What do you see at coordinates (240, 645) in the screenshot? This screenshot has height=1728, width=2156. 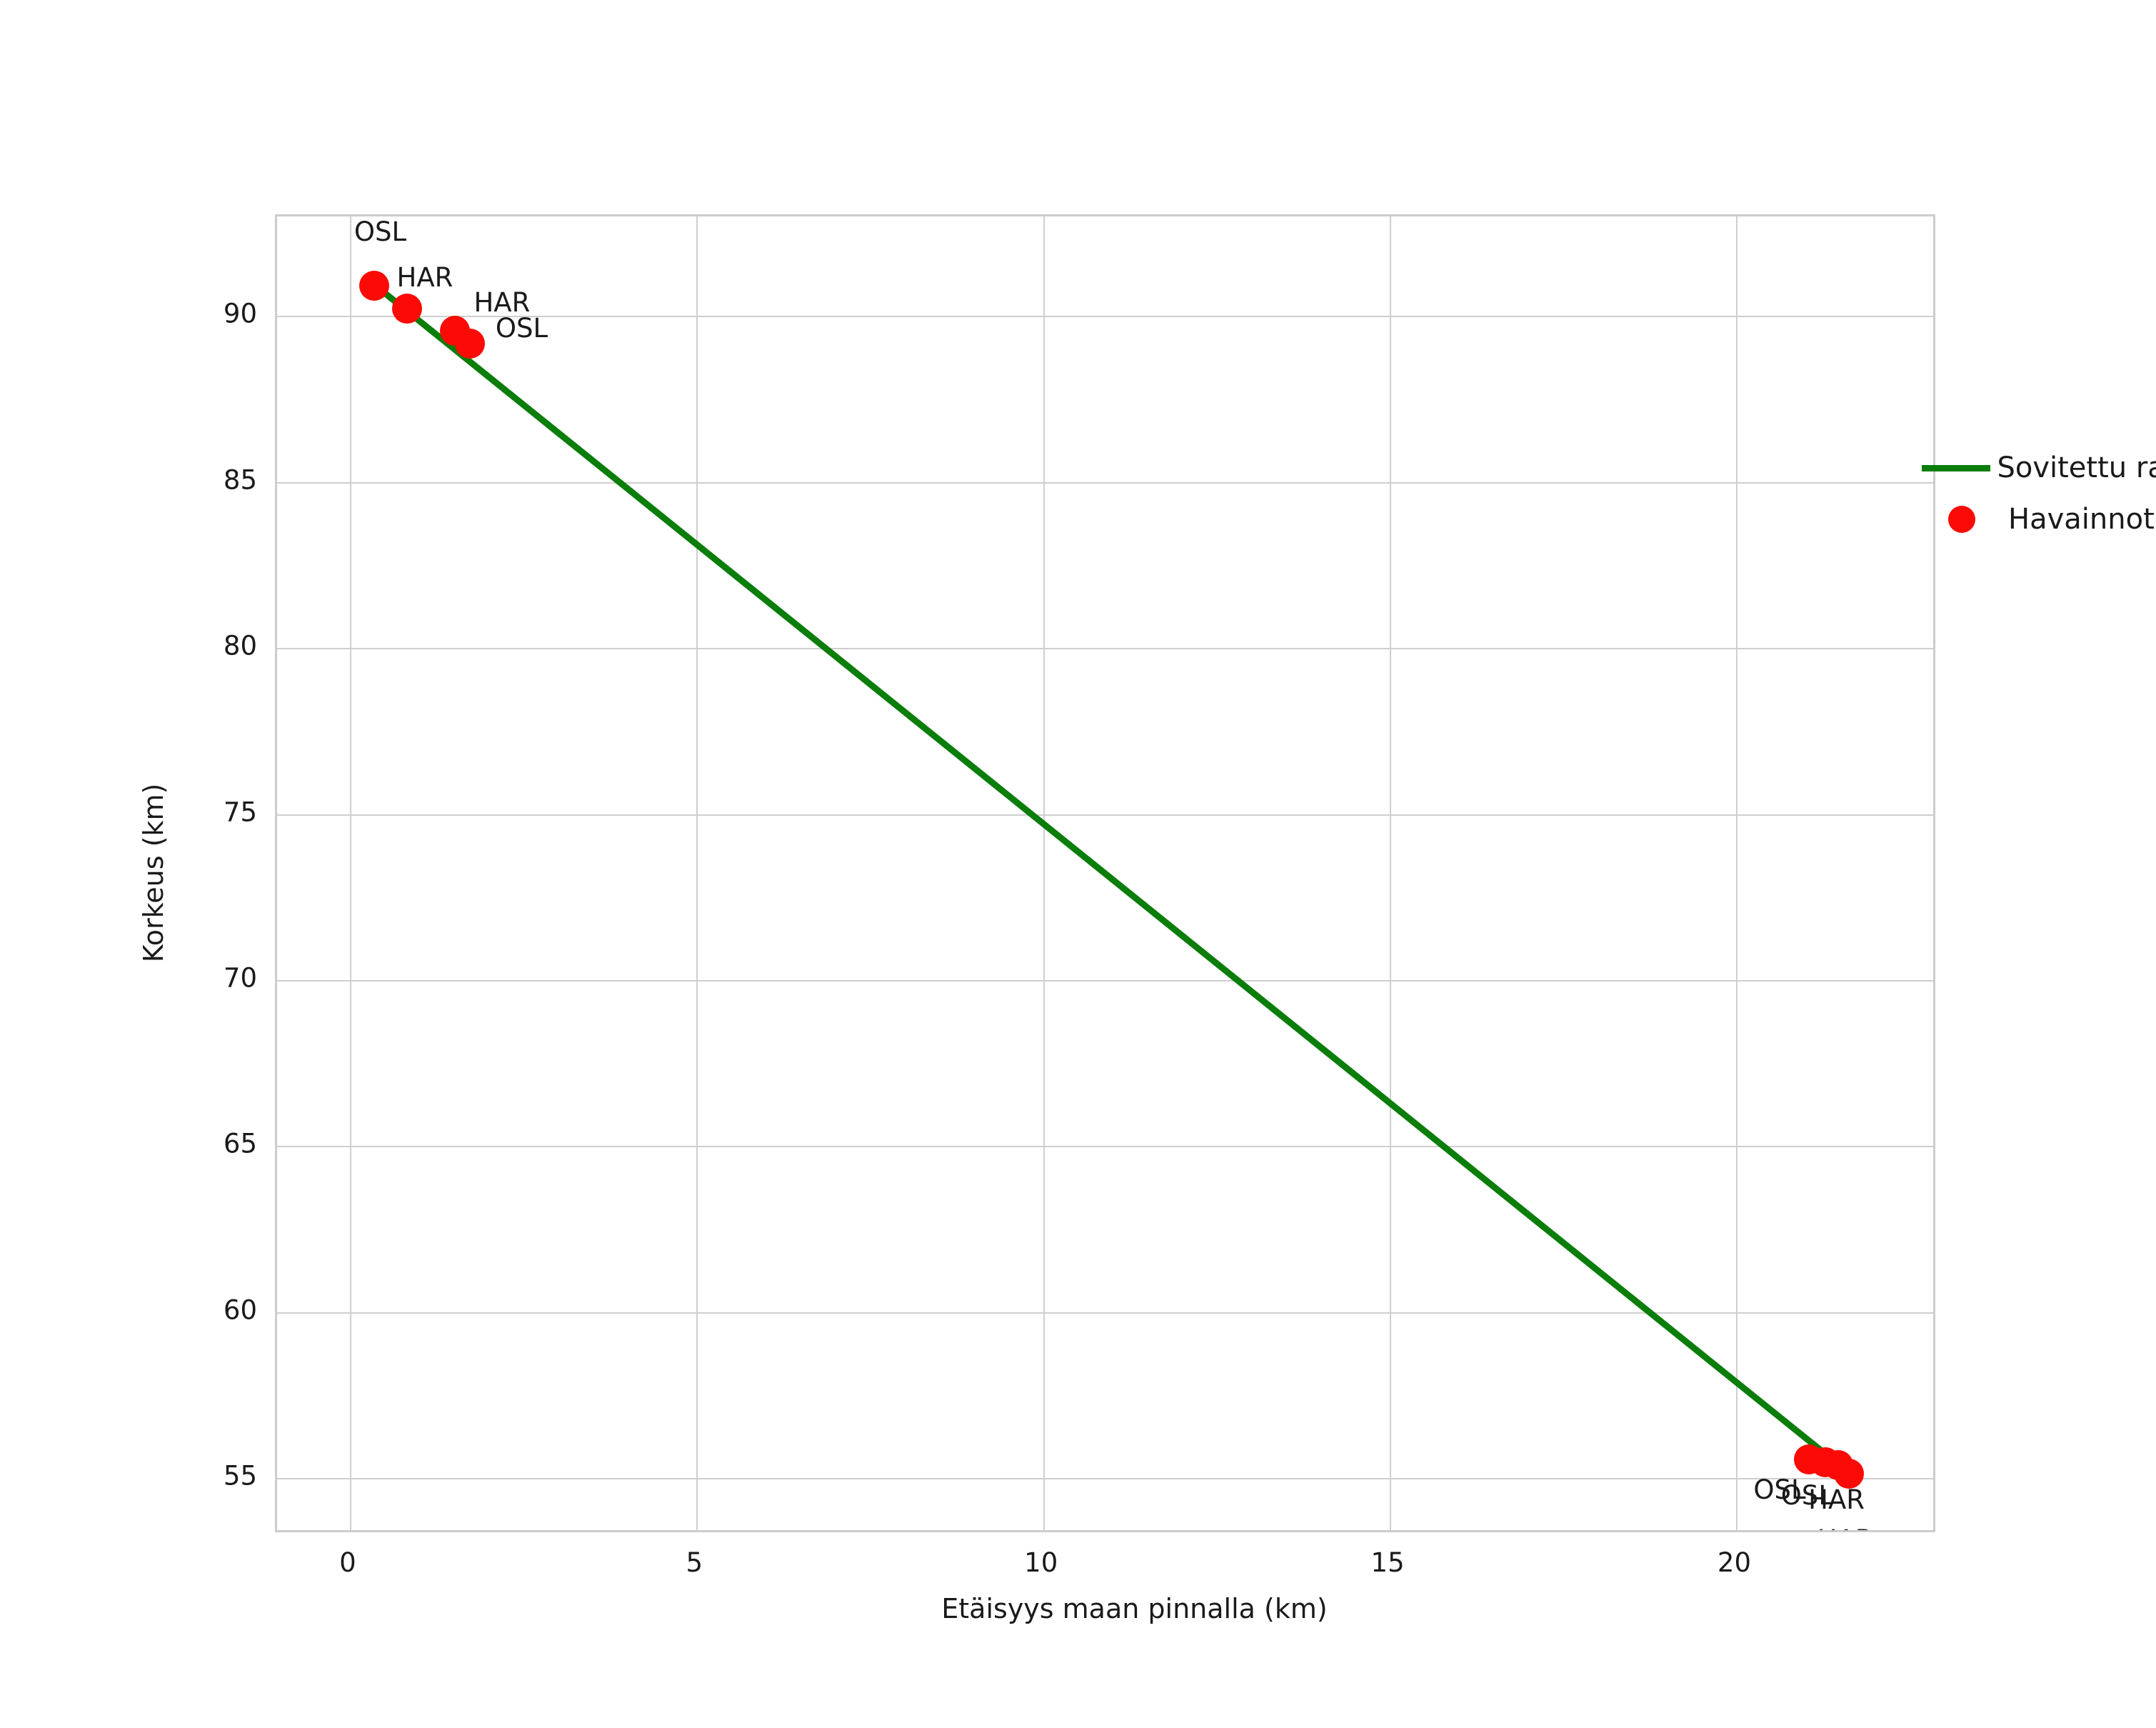 I see `y-tick-label: 80` at bounding box center [240, 645].